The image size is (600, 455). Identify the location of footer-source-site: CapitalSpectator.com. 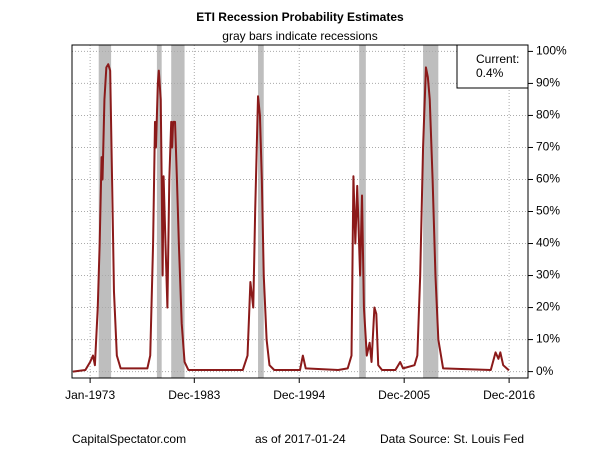
(129, 439).